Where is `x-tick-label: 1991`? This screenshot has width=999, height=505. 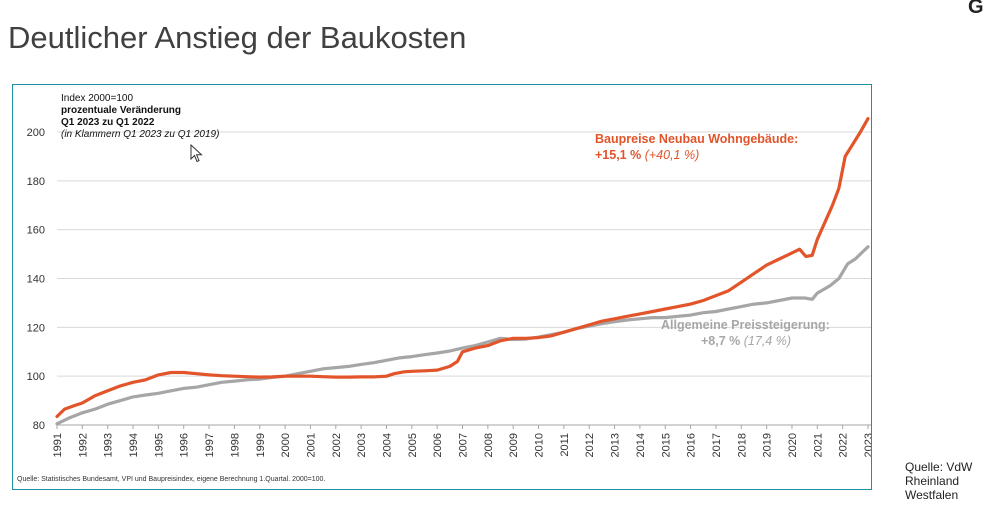
x-tick-label: 1991 is located at coordinates (58, 445).